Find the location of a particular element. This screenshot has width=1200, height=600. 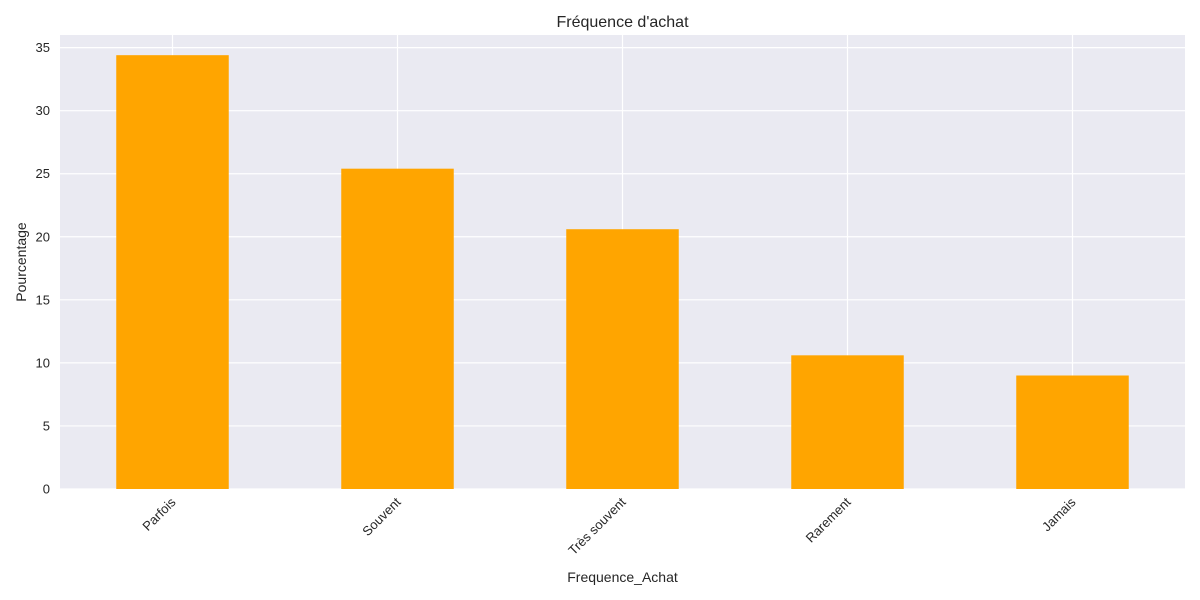

y-axis-ticks: 0 5 10 15 20 25 30 35 is located at coordinates (43, 268).